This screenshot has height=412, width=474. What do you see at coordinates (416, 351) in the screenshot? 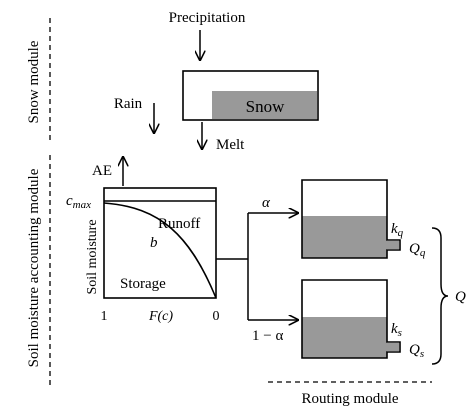
I see `qs-label: Qs` at bounding box center [416, 351].